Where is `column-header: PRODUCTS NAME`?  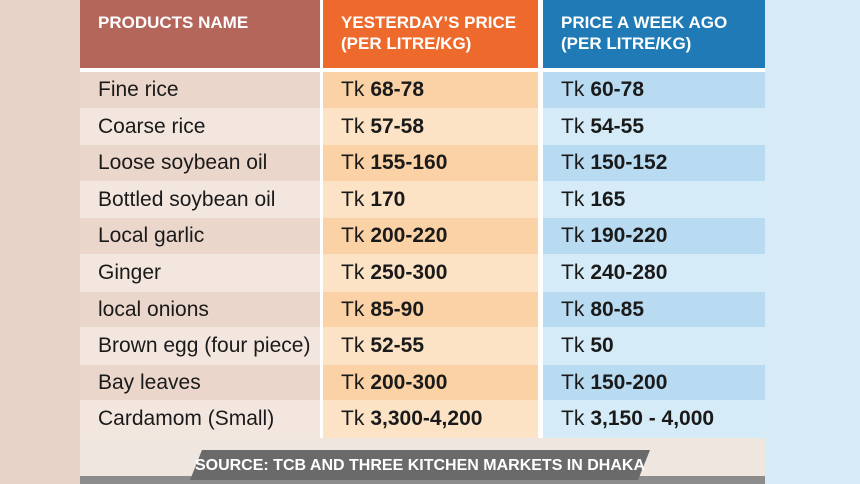 column-header: PRODUCTS NAME is located at coordinates (200, 34).